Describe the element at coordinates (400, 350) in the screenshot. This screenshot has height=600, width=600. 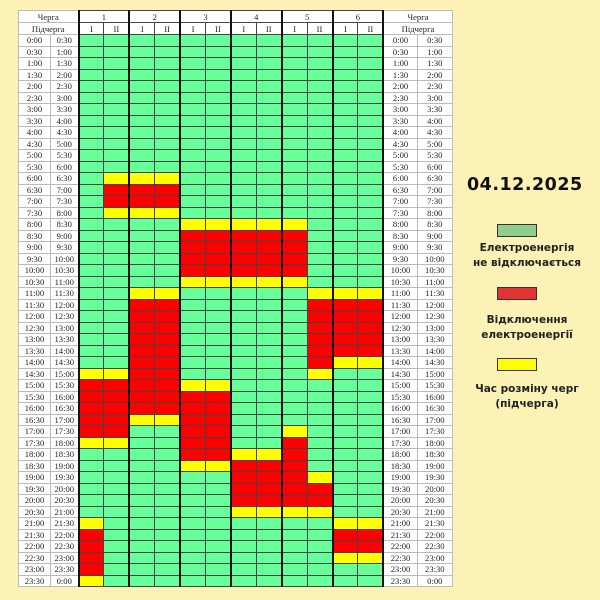
I see `time-start-right: 13:30` at that location.